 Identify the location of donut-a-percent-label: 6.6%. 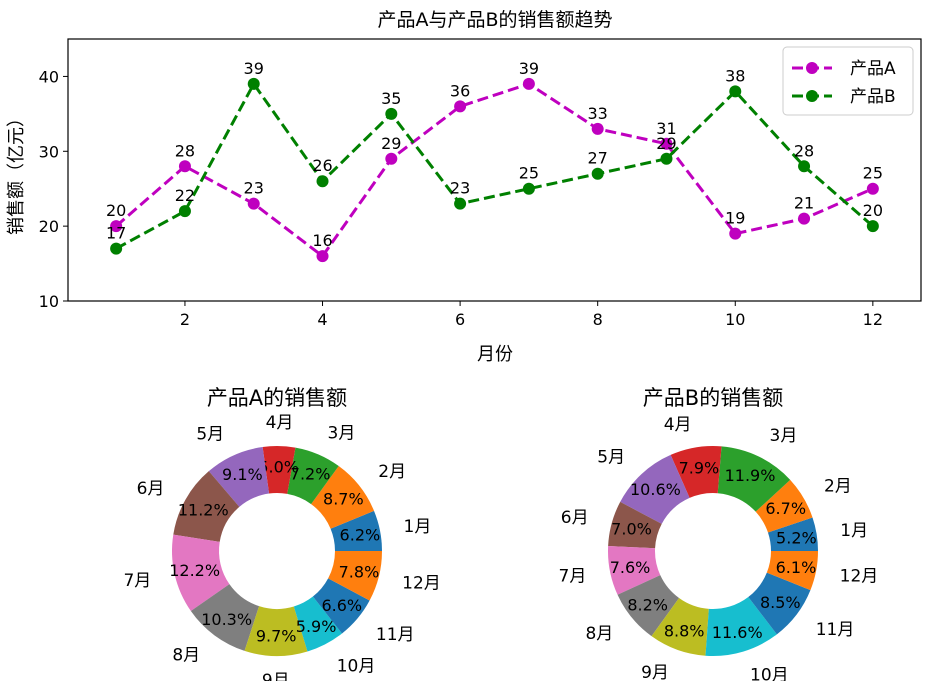
(341, 605).